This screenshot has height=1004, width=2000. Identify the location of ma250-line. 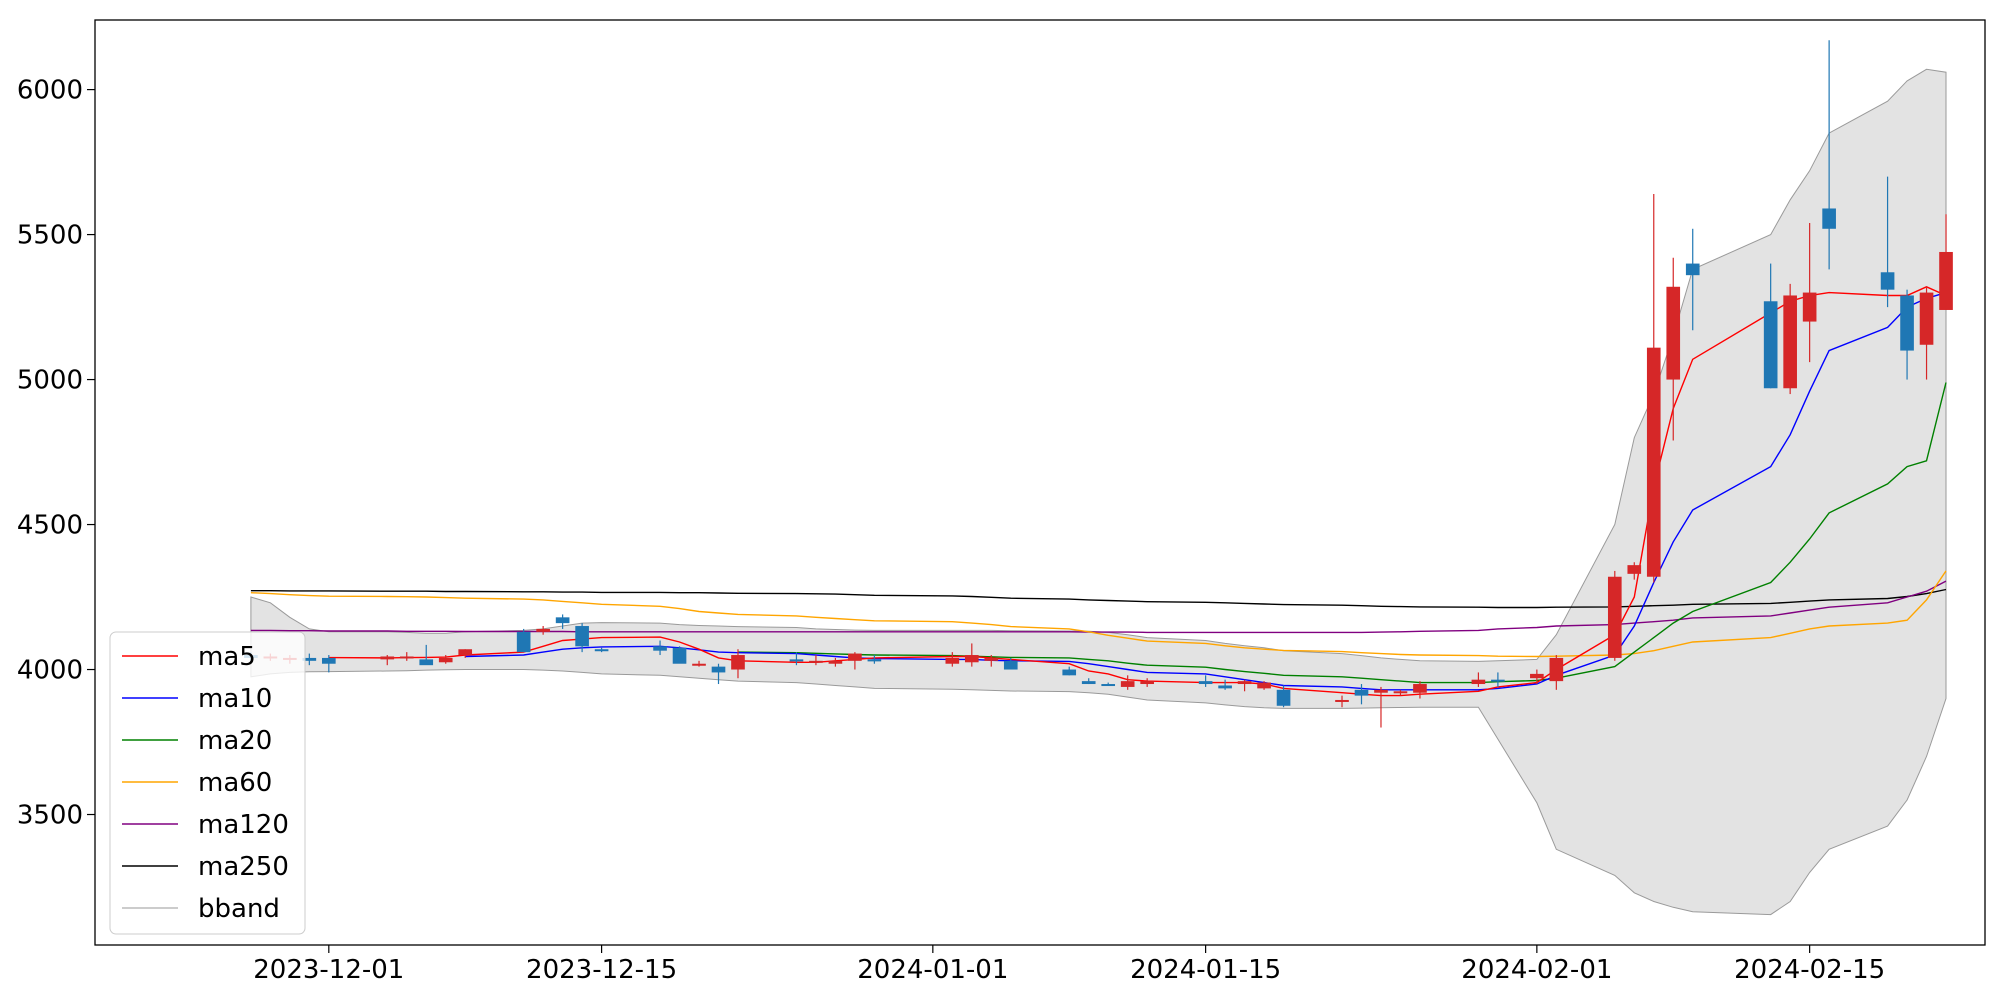
(1098, 598).